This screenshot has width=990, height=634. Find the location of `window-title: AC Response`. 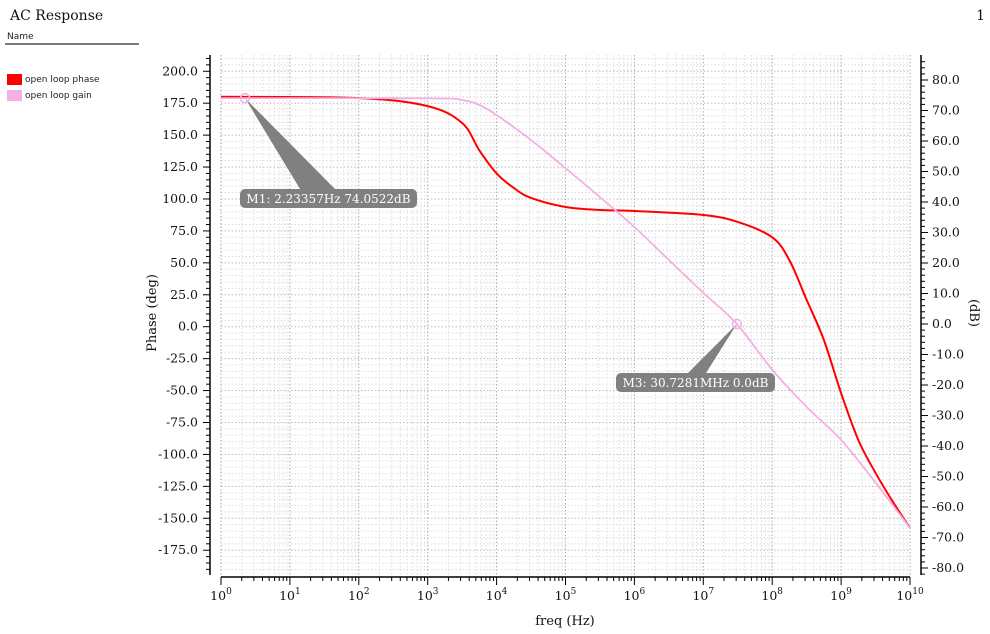

window-title: AC Response is located at coordinates (57, 16).